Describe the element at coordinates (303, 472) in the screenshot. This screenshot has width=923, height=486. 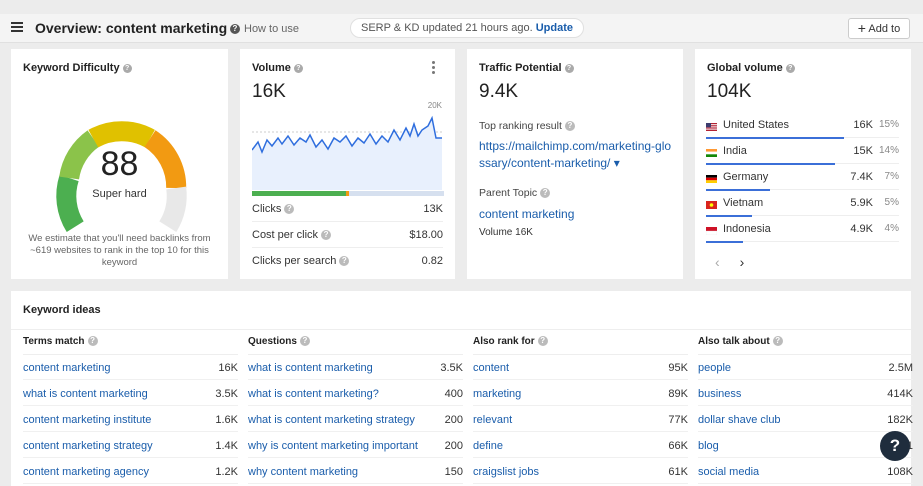
I see `keyword-link: why content marketing` at that location.